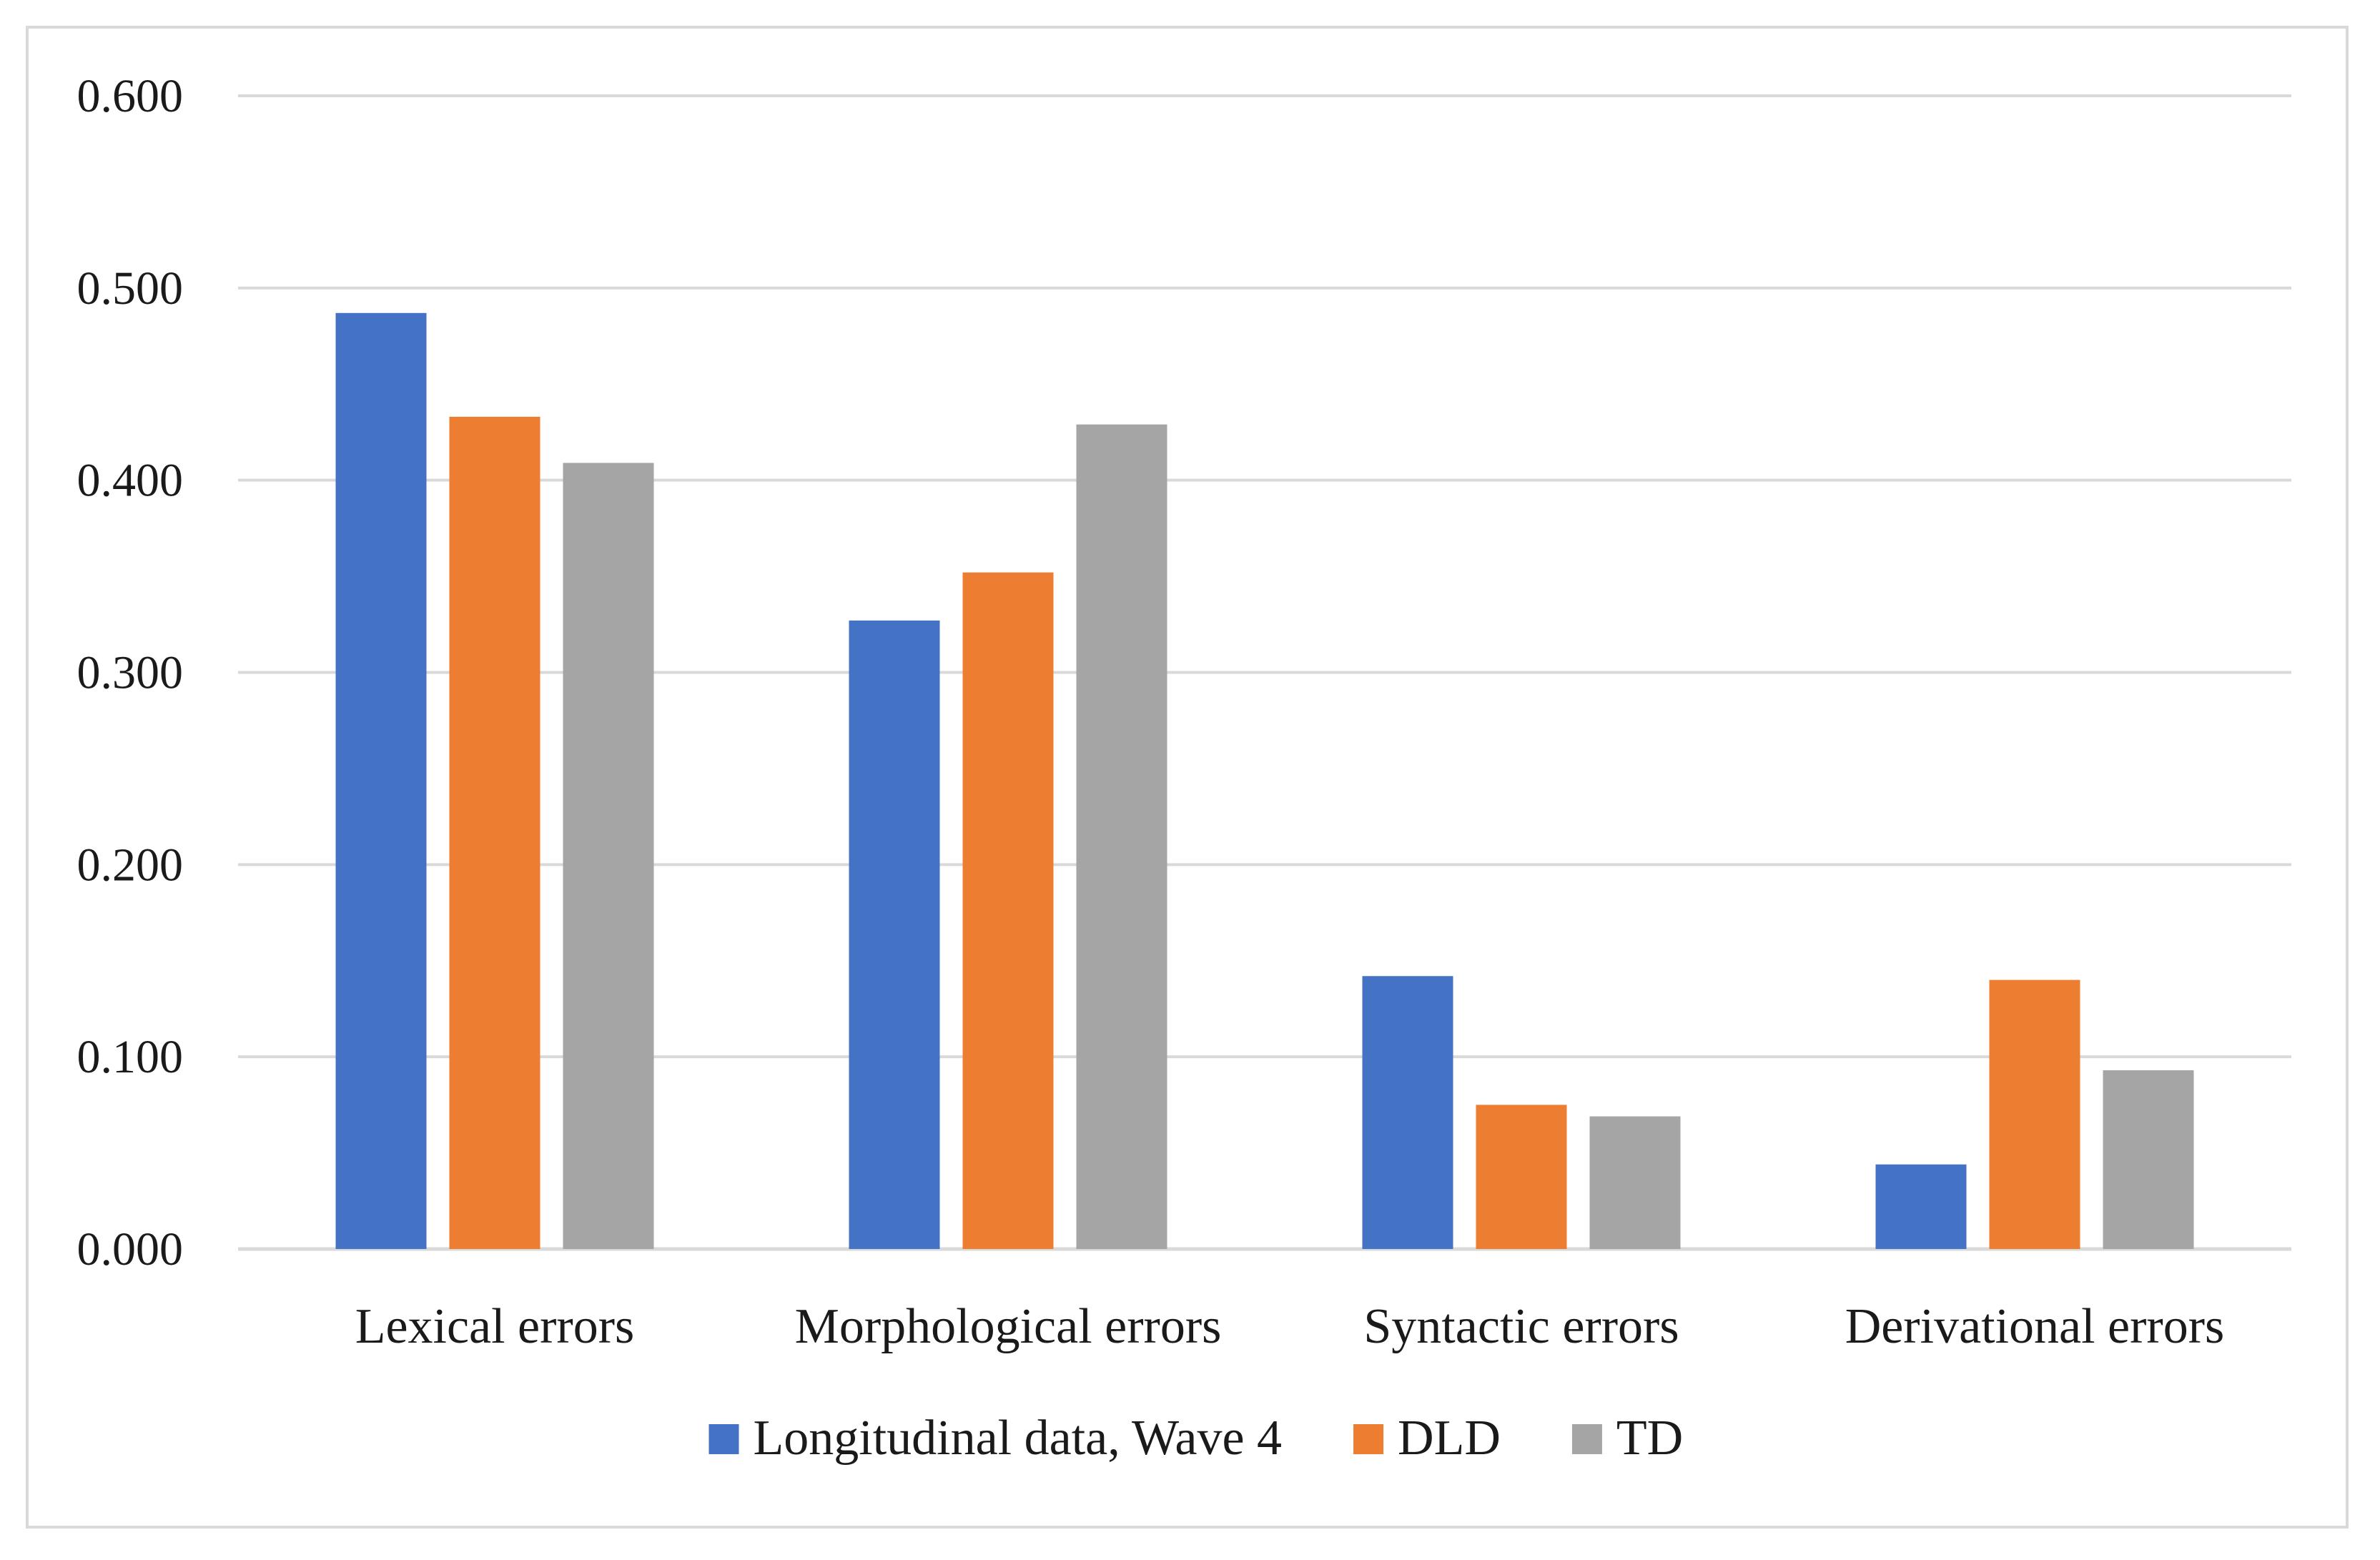  I want to click on legend-label: DLD, so click(1449, 1438).